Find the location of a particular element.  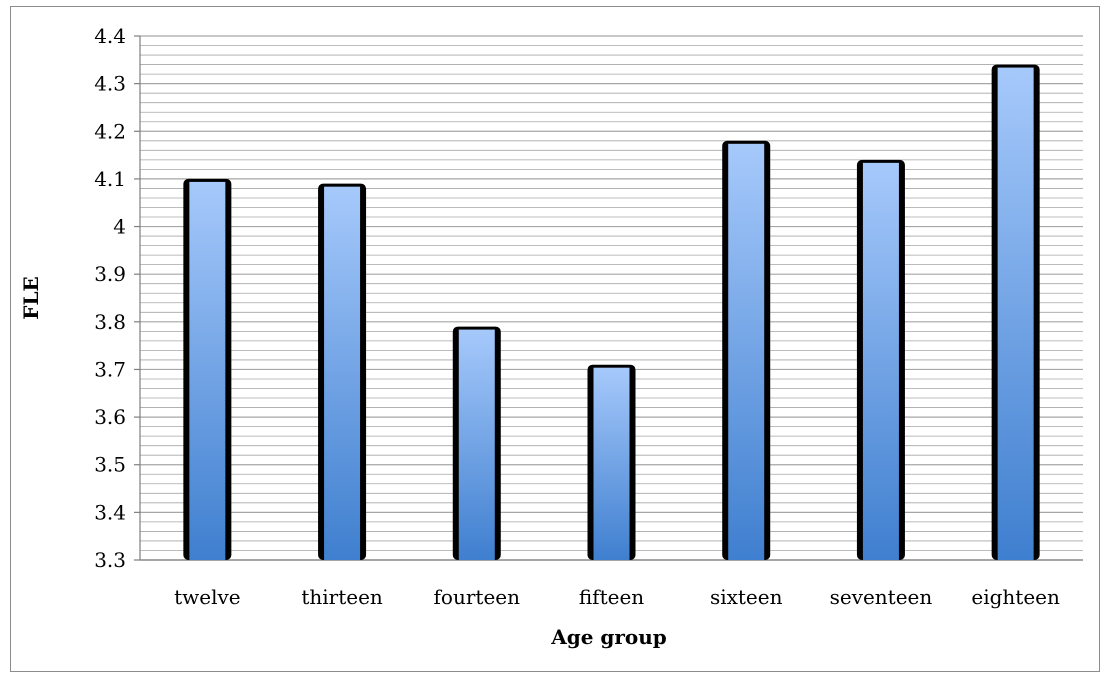

x-tick-label: thirteen is located at coordinates (342, 597).